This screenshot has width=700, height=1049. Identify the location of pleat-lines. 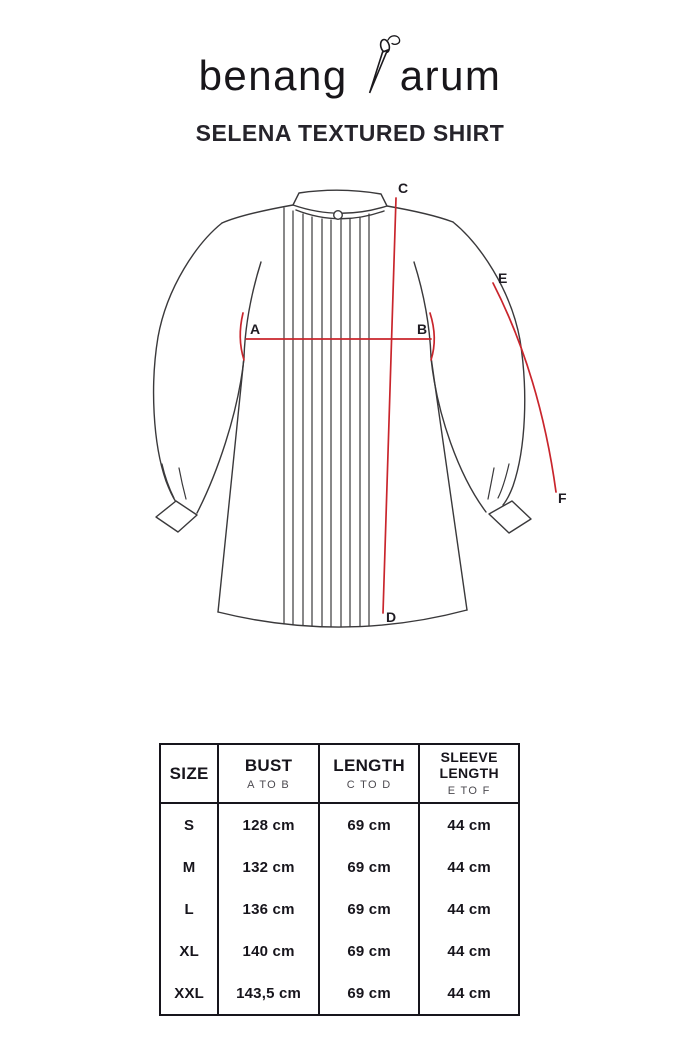
(326, 417).